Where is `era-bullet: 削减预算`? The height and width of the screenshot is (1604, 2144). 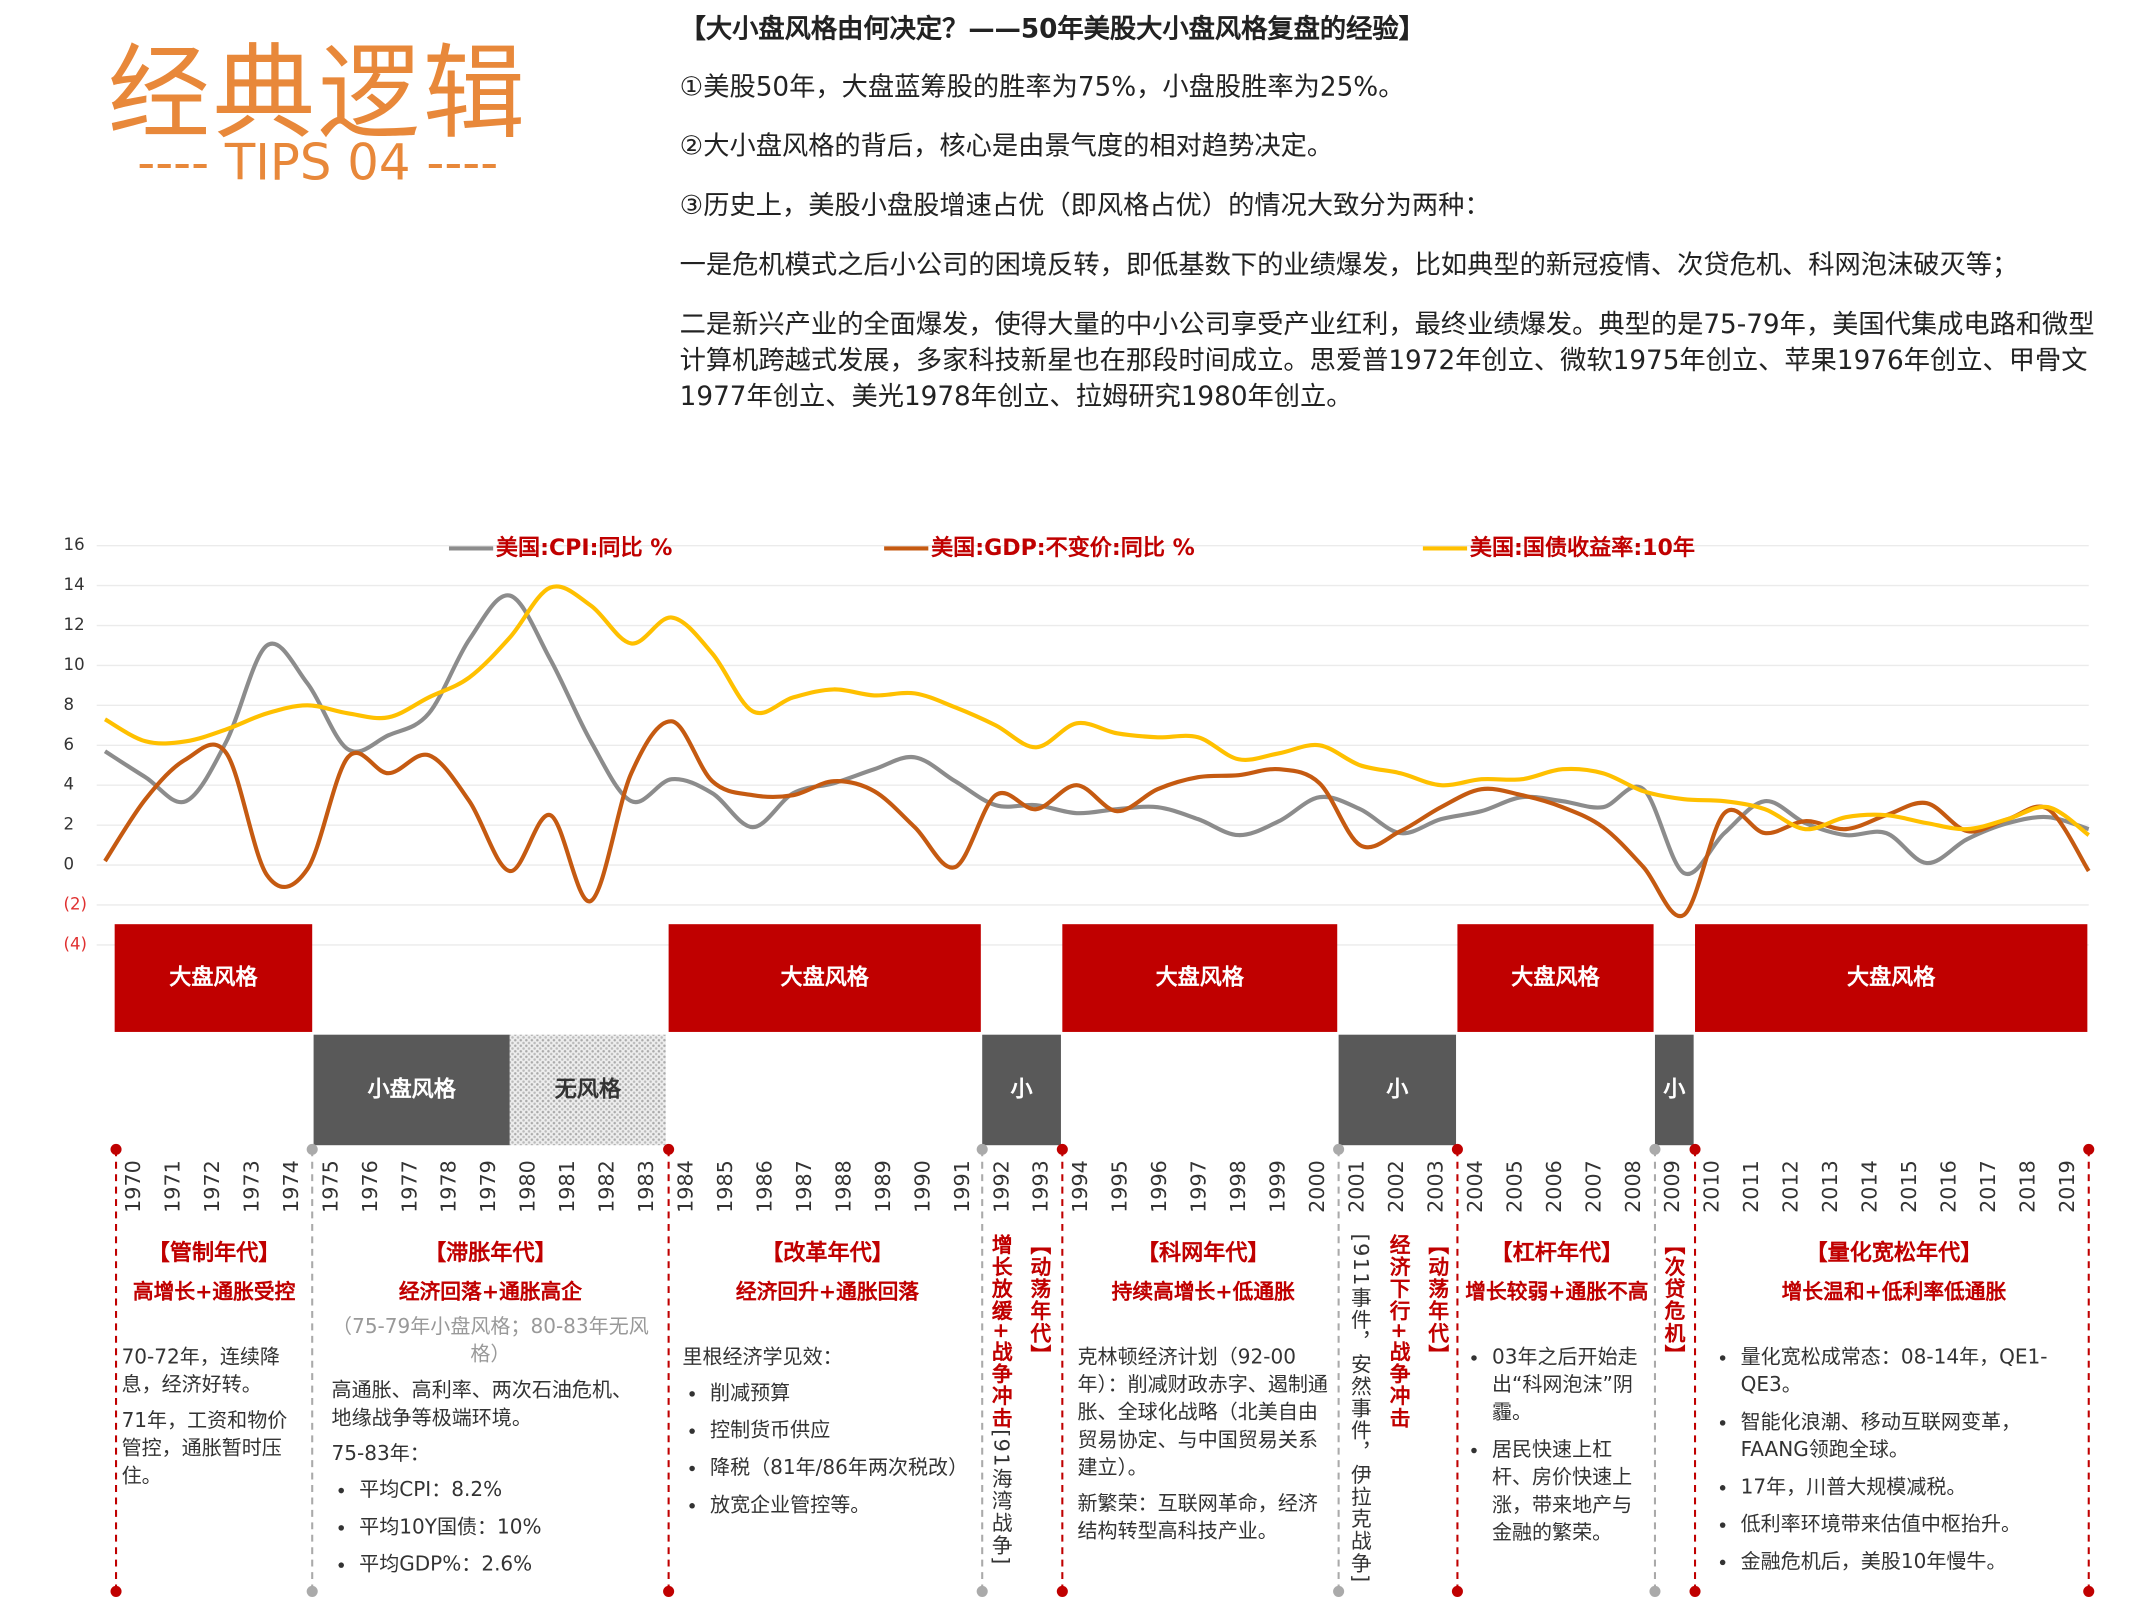
era-bullet: 削减预算 is located at coordinates (841, 1394).